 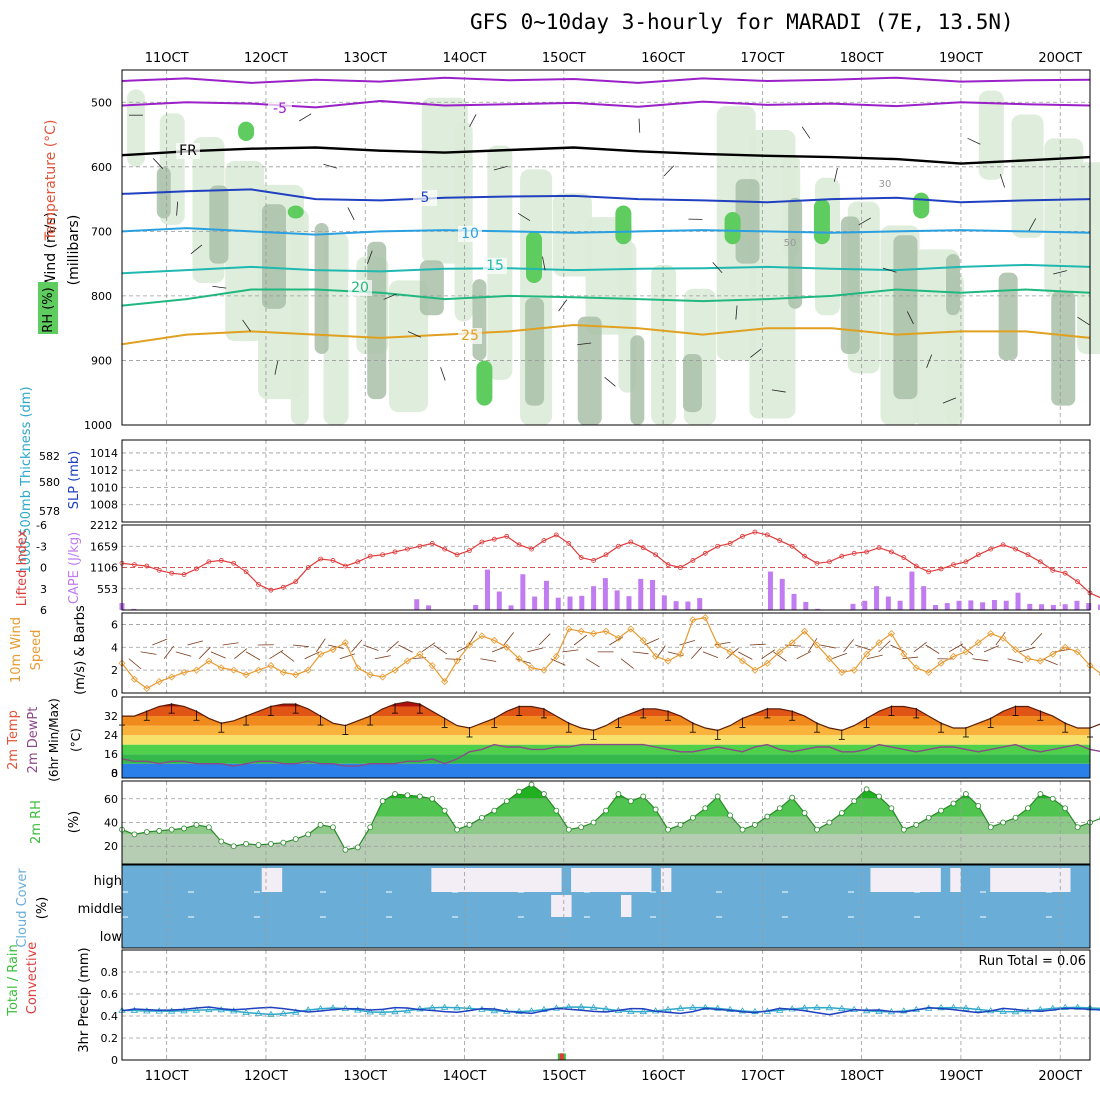 What do you see at coordinates (484, 383) in the screenshot?
I see `rh-shade-high` at bounding box center [484, 383].